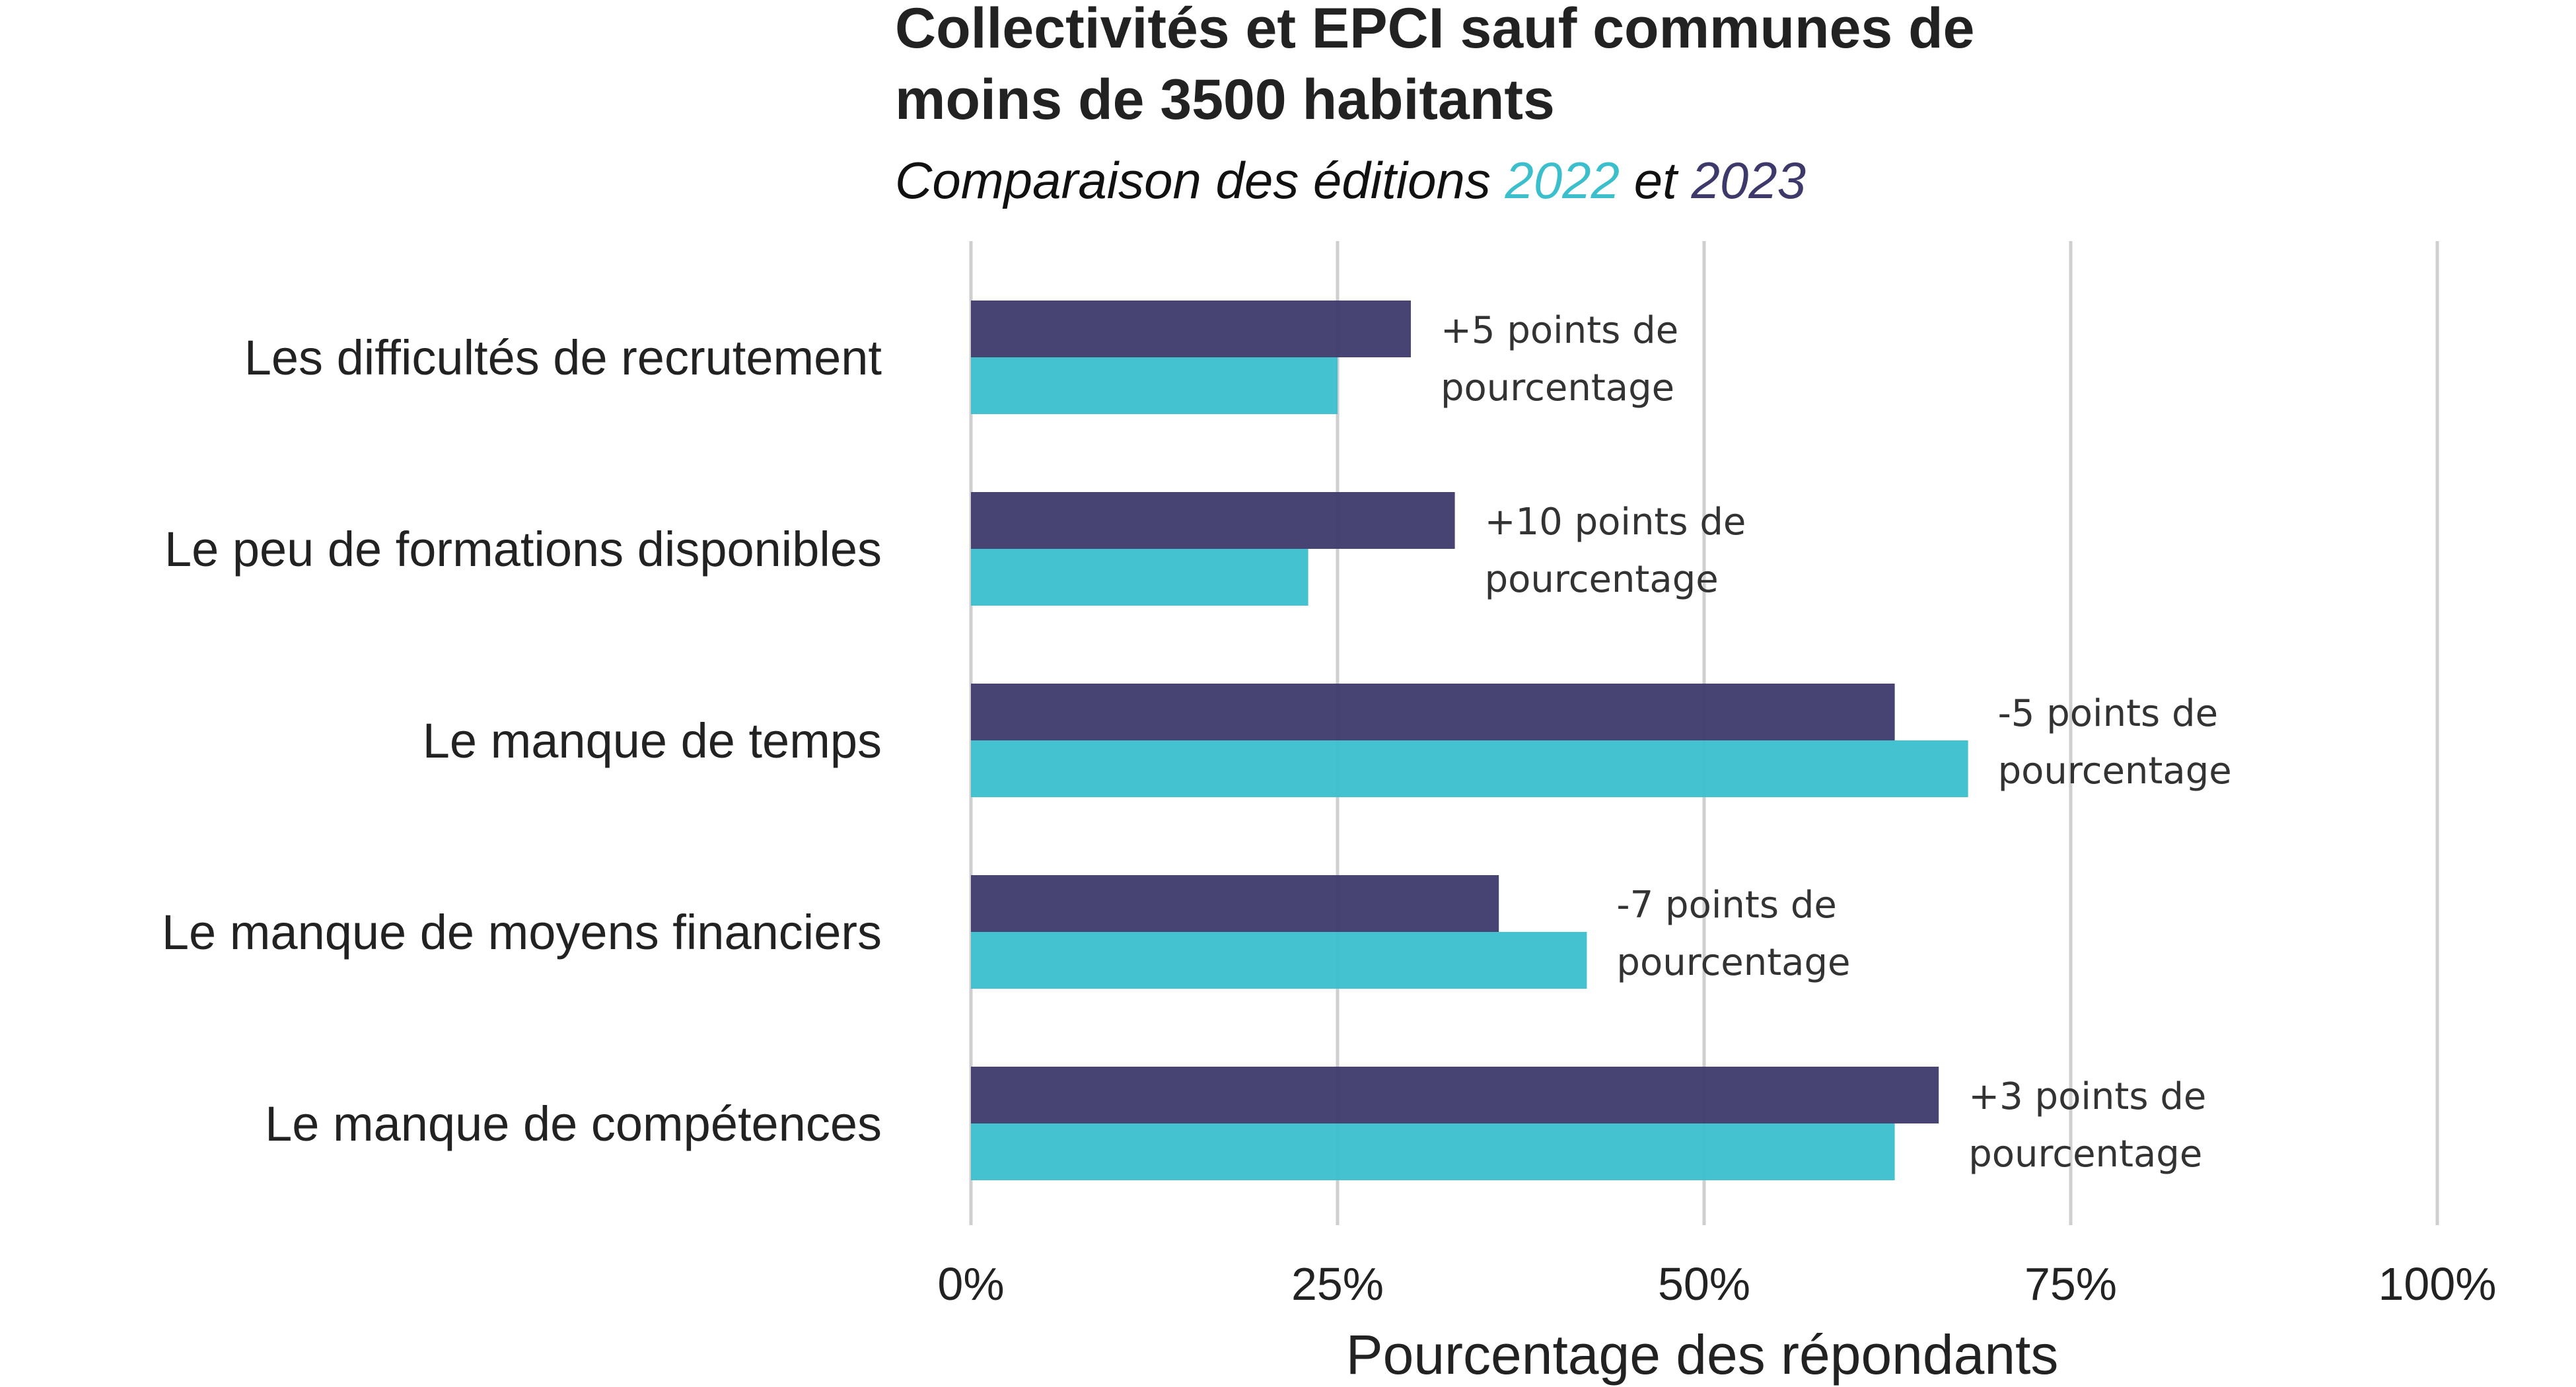 This screenshot has height=1387, width=2576. What do you see at coordinates (1200, 180) in the screenshot?
I see `subtitle-prefix: Comparaison des éditions` at bounding box center [1200, 180].